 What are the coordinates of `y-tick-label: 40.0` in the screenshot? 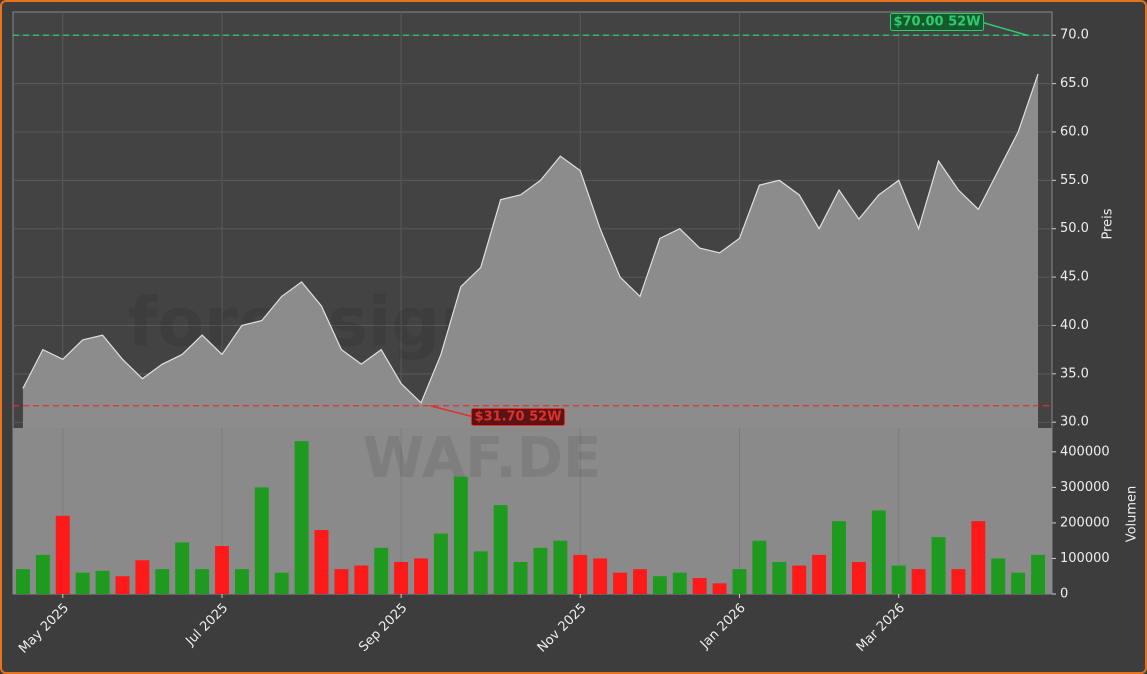 It's located at (1074, 325).